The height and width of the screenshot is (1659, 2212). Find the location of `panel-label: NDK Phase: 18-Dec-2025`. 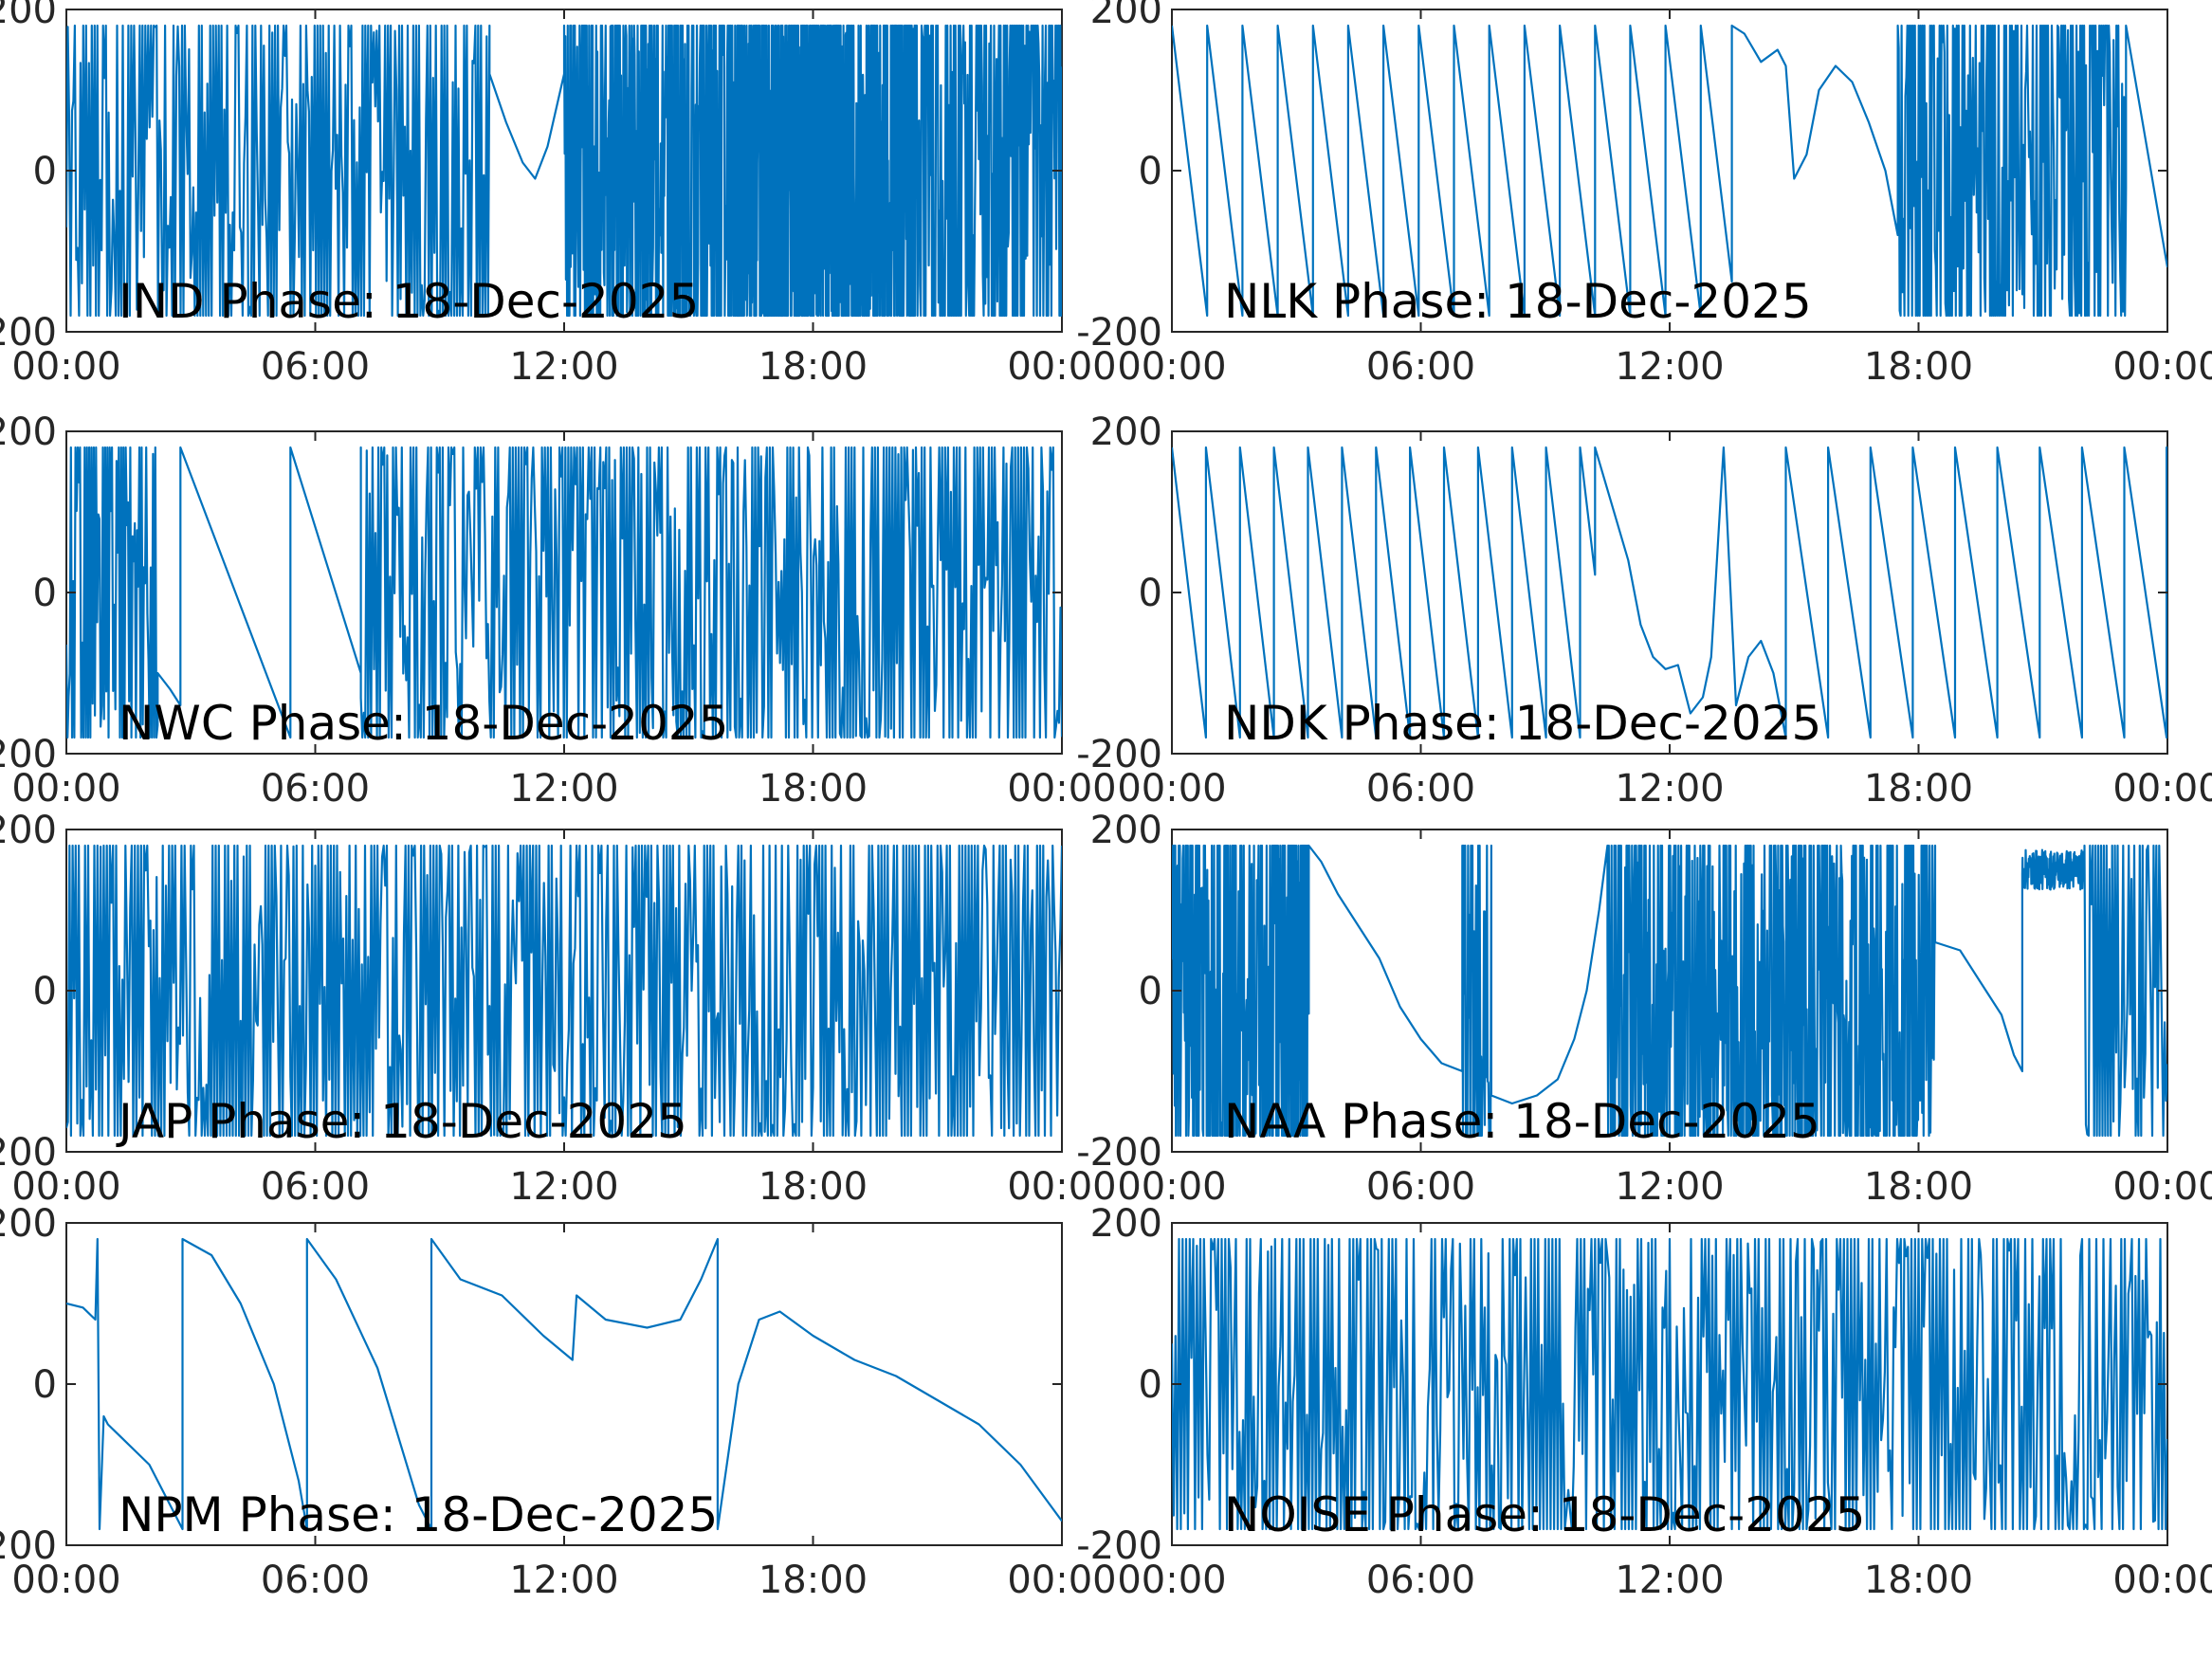

panel-label: NDK Phase: 18-Dec-2025 is located at coordinates (1522, 723).